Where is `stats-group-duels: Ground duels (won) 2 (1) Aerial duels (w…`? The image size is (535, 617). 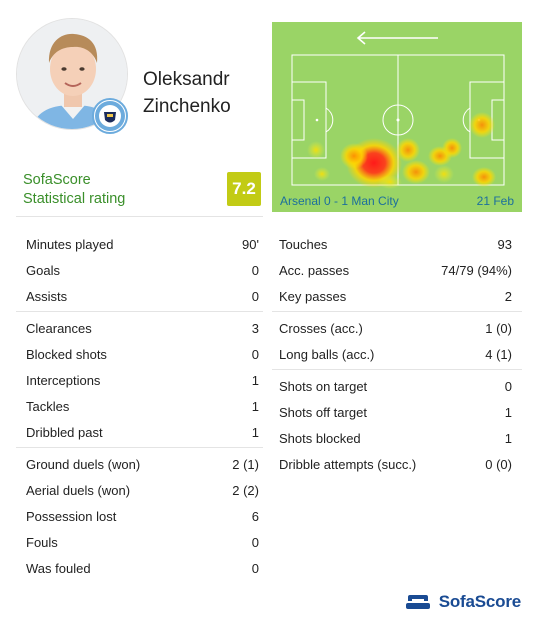 stats-group-duels: Ground duels (won) 2 (1) Aerial duels (w… is located at coordinates (139, 517).